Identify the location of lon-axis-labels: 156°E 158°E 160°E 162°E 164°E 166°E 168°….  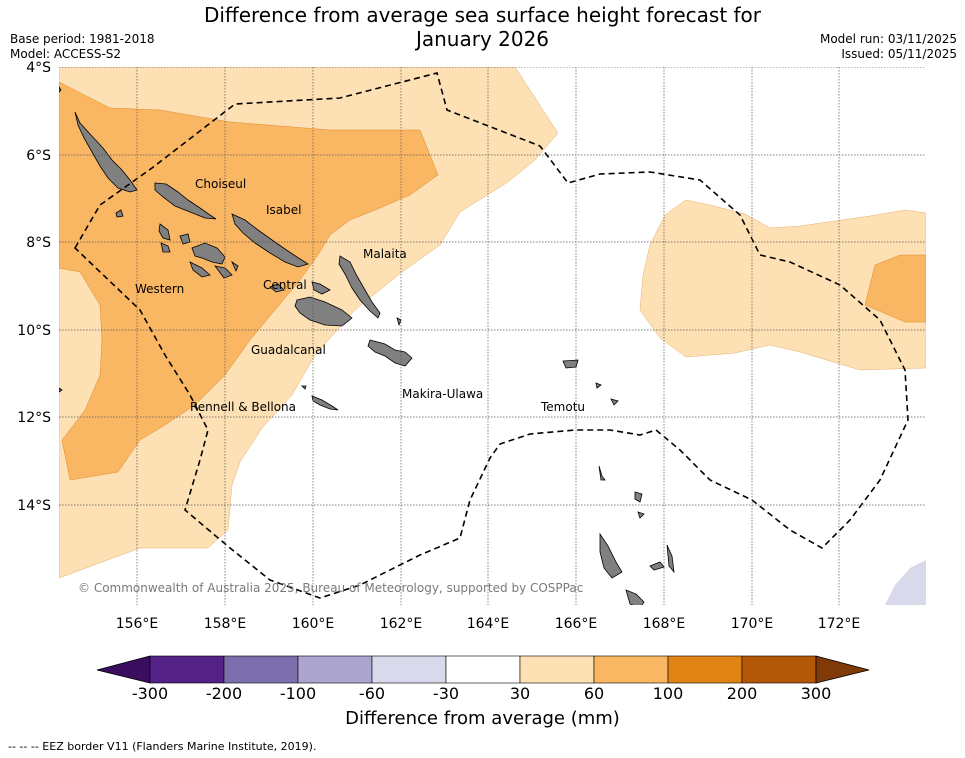
(488, 624).